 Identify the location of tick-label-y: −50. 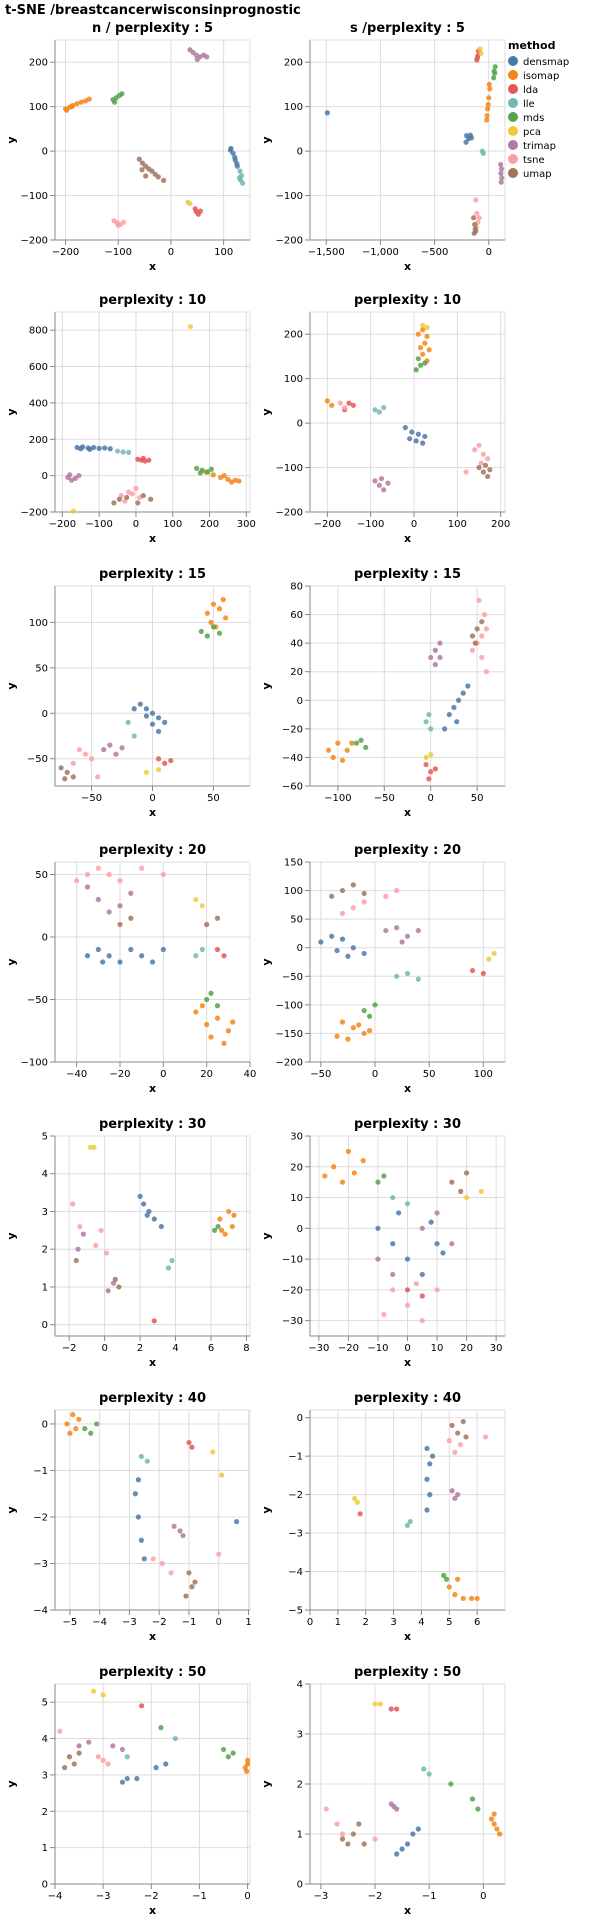
(292, 977).